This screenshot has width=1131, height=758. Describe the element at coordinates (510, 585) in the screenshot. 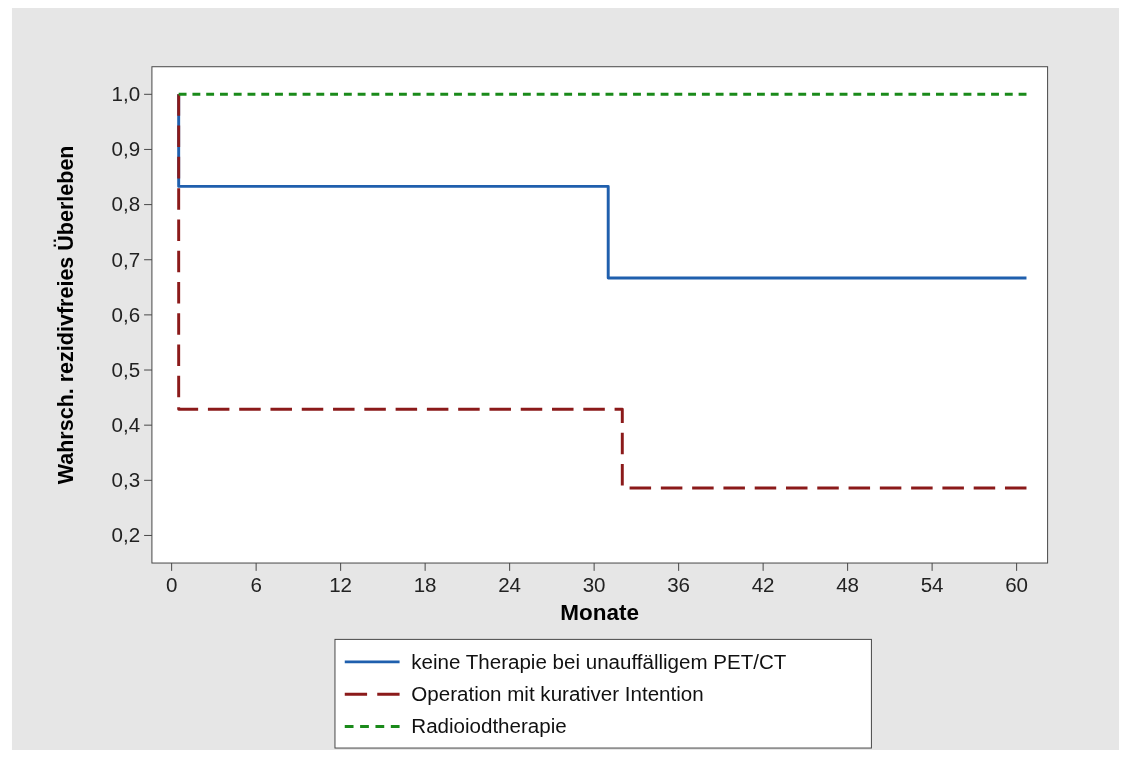

I see `x-tick-label: 24` at that location.